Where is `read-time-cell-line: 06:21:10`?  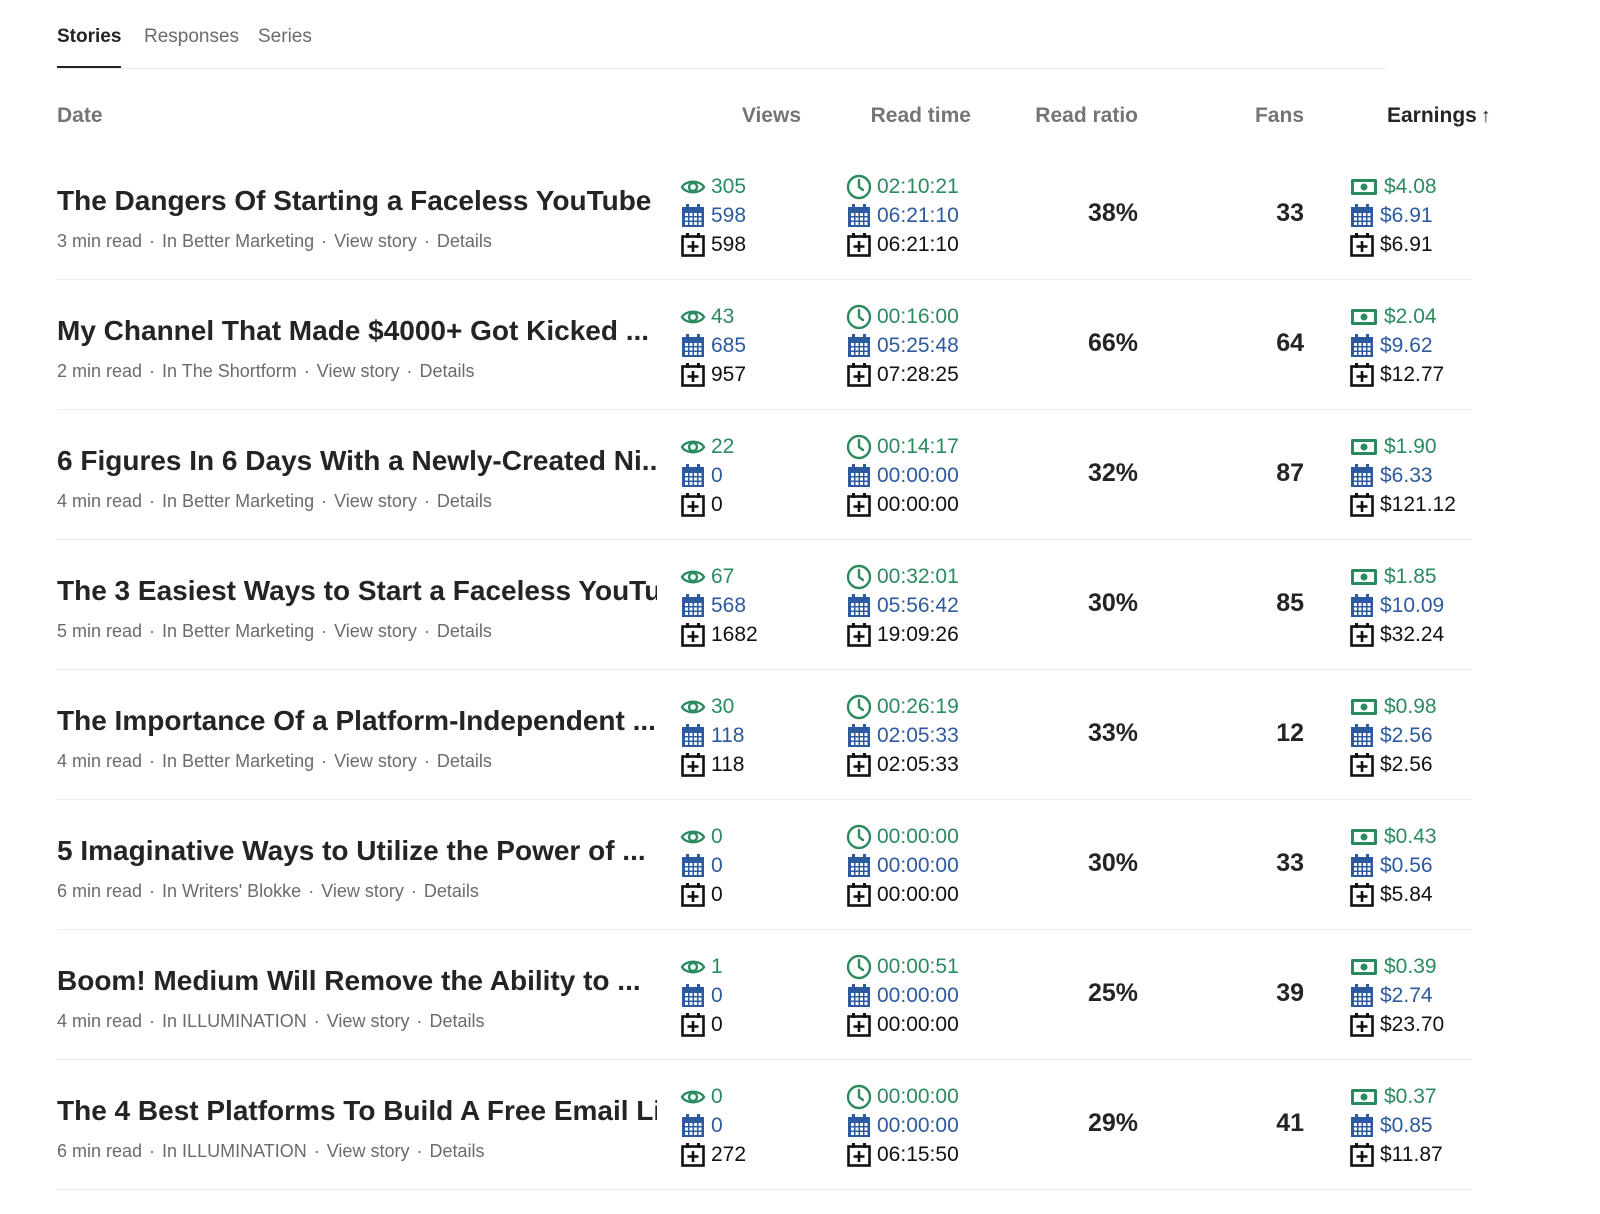
read-time-cell-line: 06:21:10 is located at coordinates (902, 244).